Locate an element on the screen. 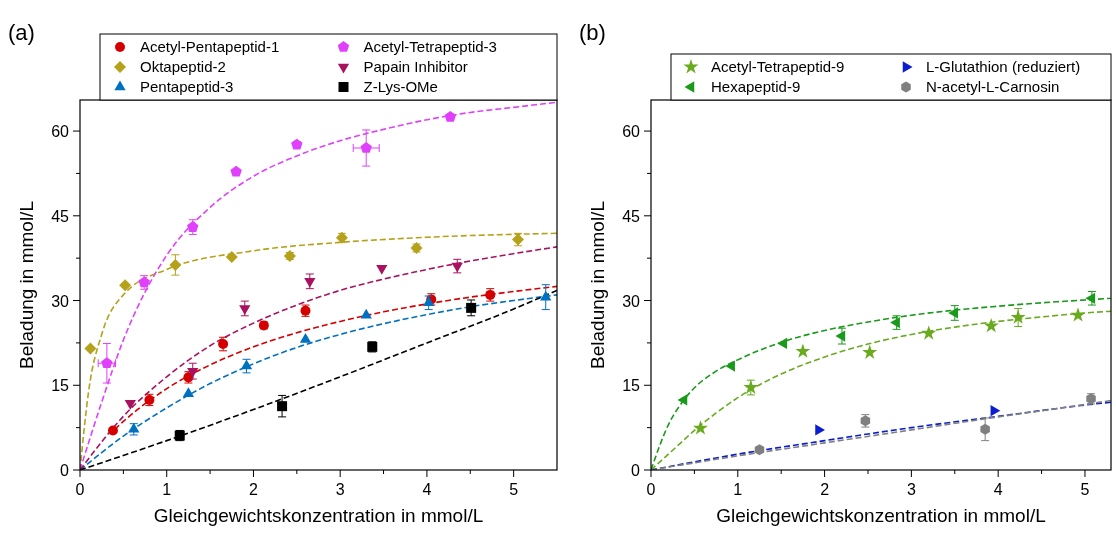 Image resolution: width=1116 pixels, height=545 pixels. chart-title: (a) is located at coordinates (21, 32).